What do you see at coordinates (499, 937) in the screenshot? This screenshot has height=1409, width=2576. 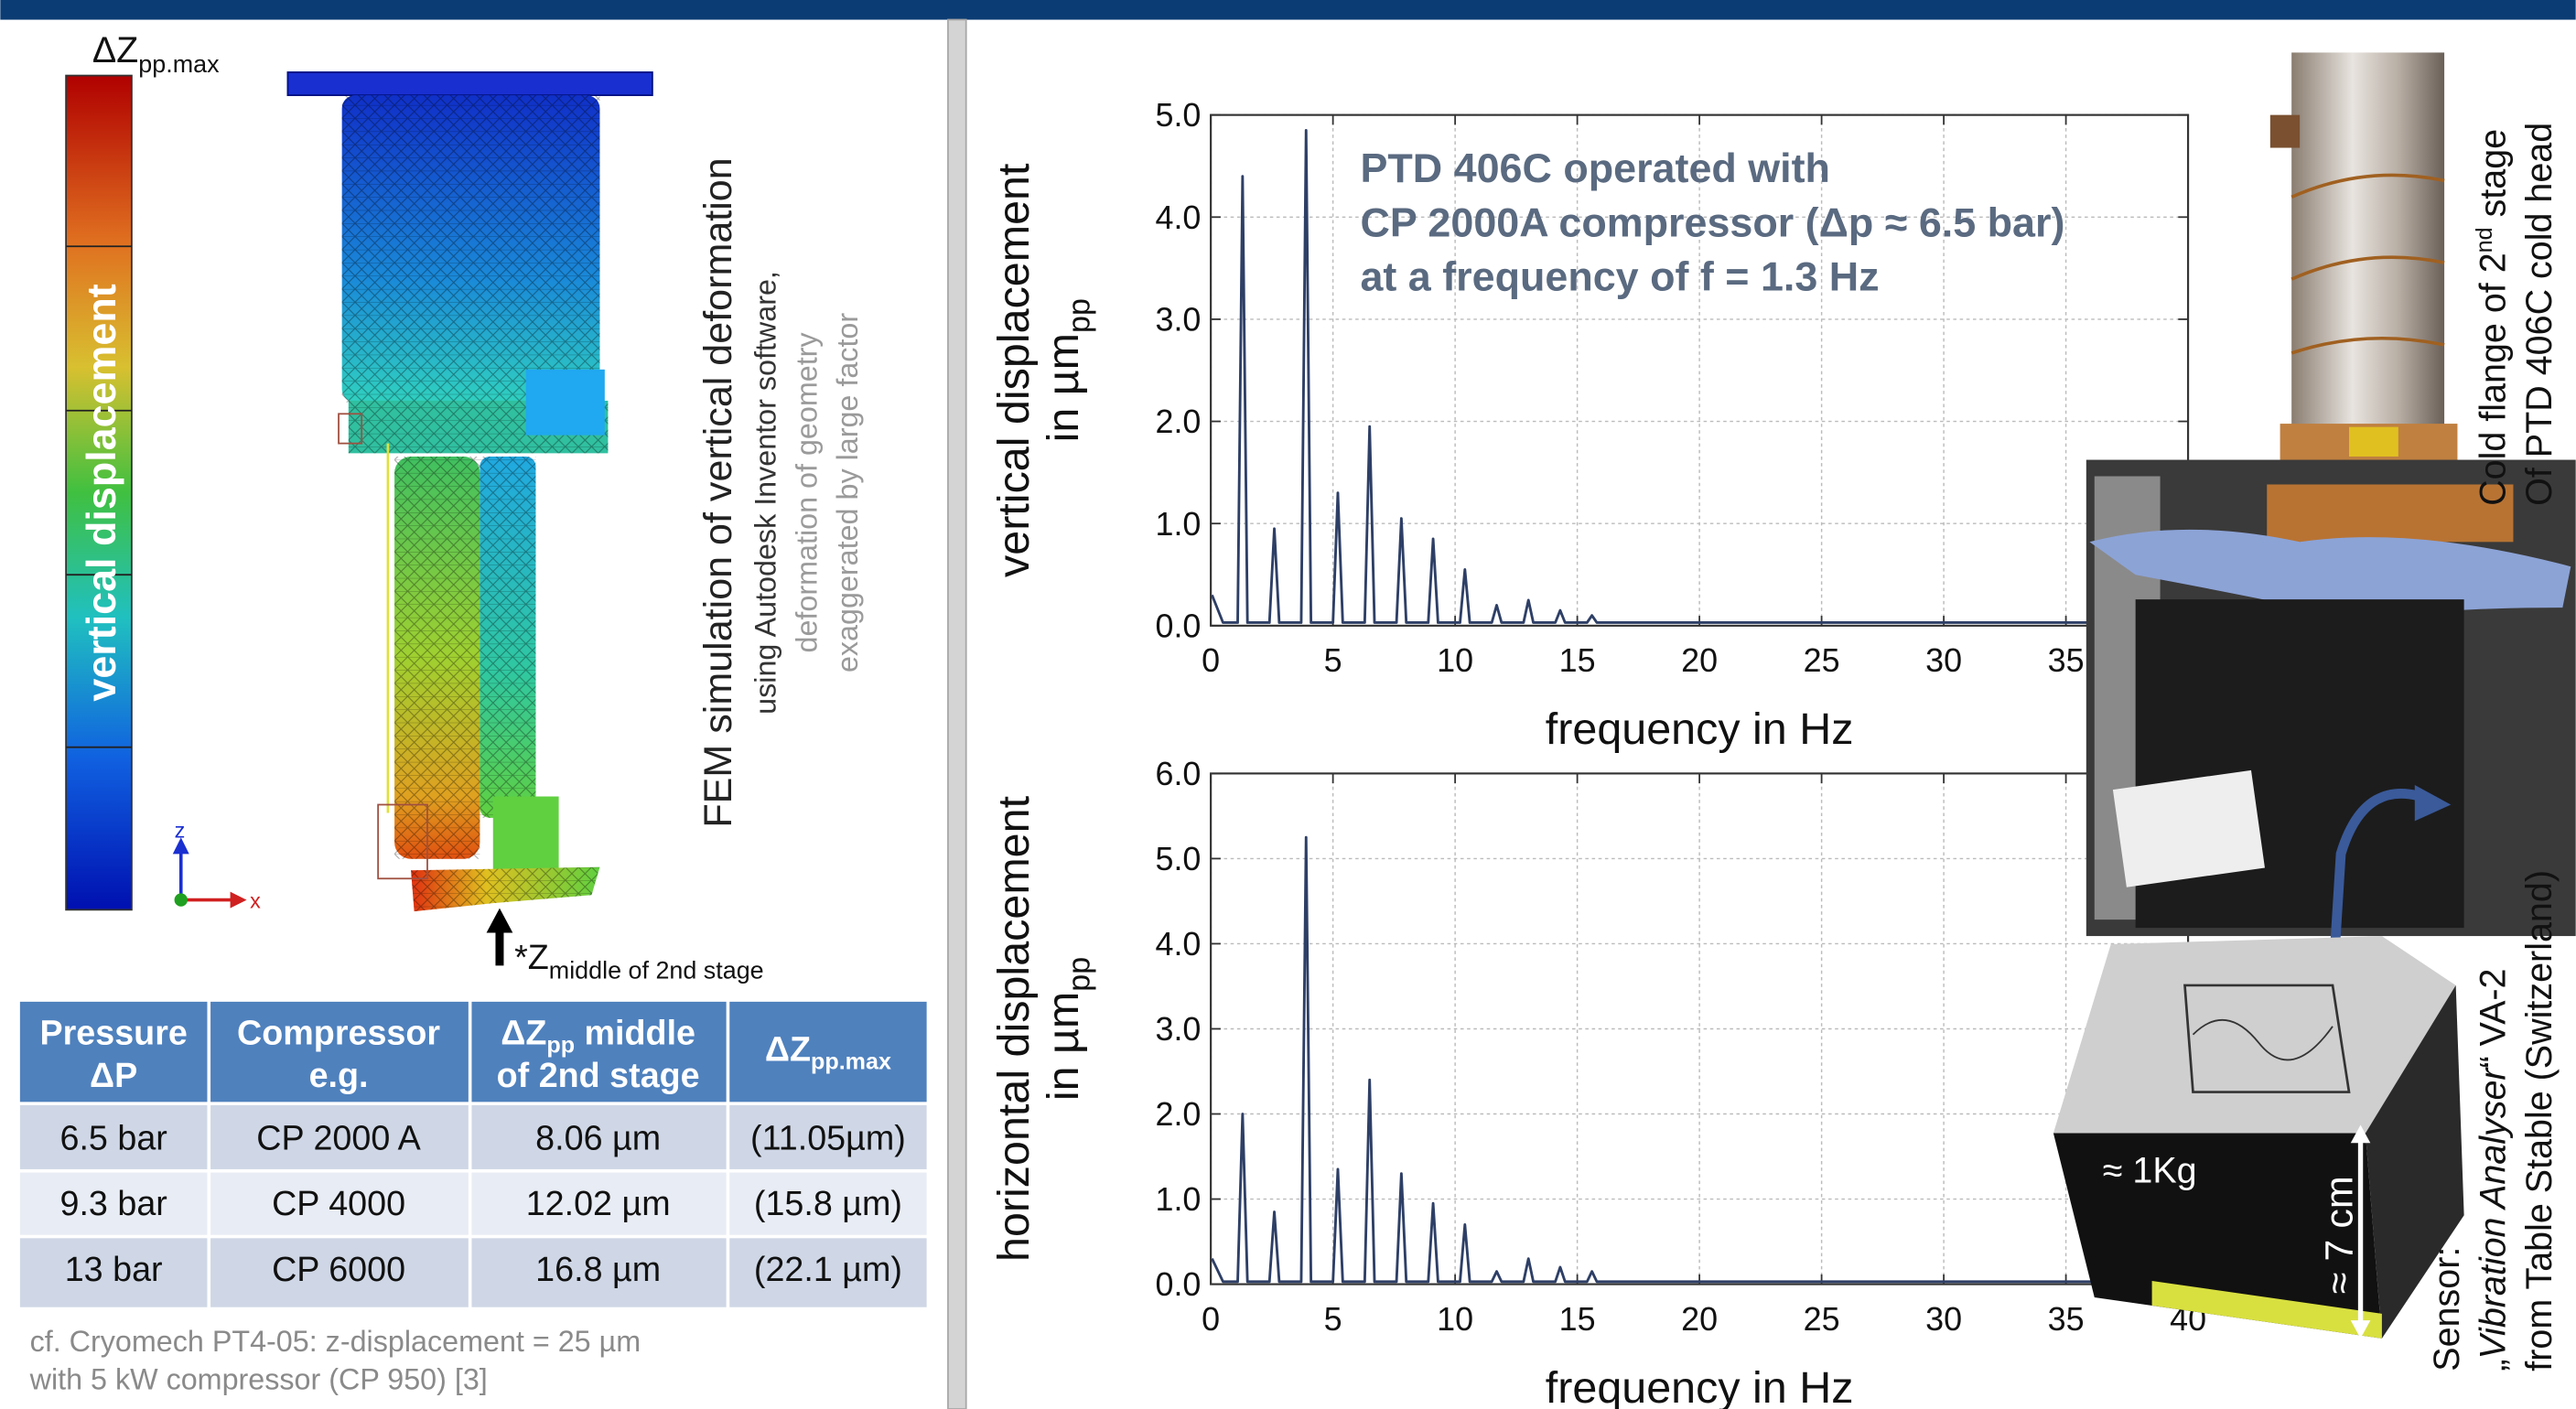 I see `arrow` at bounding box center [499, 937].